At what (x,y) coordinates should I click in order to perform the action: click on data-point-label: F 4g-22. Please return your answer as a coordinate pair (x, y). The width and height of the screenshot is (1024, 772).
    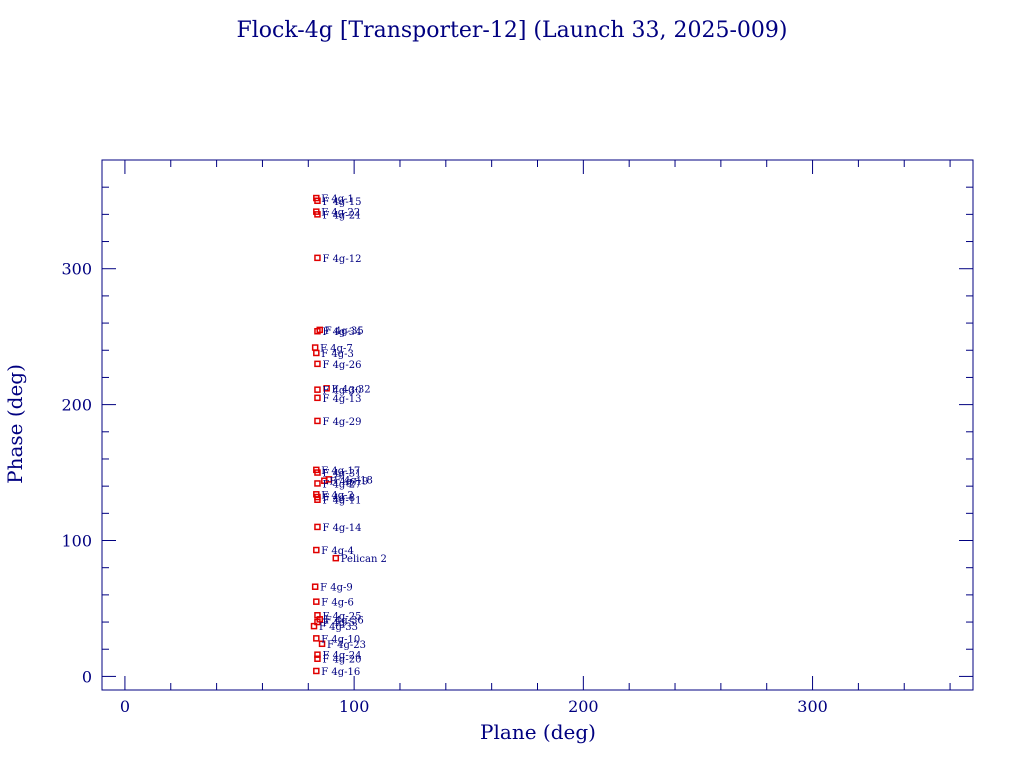
    Looking at the image, I should click on (340, 213).